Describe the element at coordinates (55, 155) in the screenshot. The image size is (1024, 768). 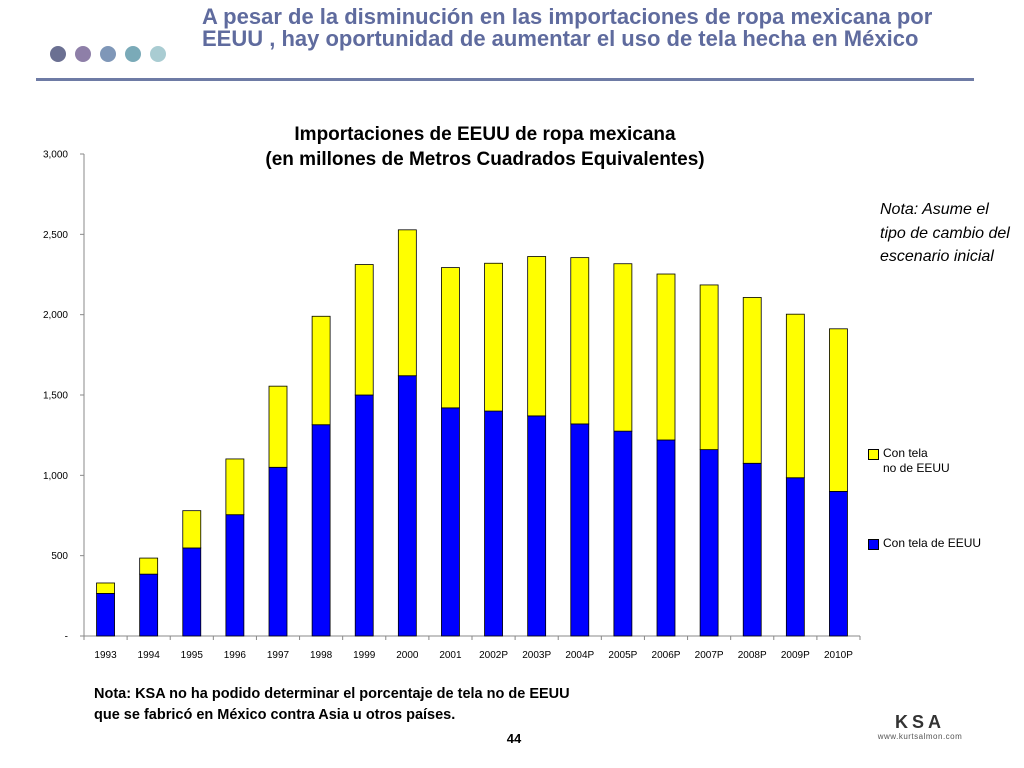
I see `y-tick-label: 3,000` at that location.